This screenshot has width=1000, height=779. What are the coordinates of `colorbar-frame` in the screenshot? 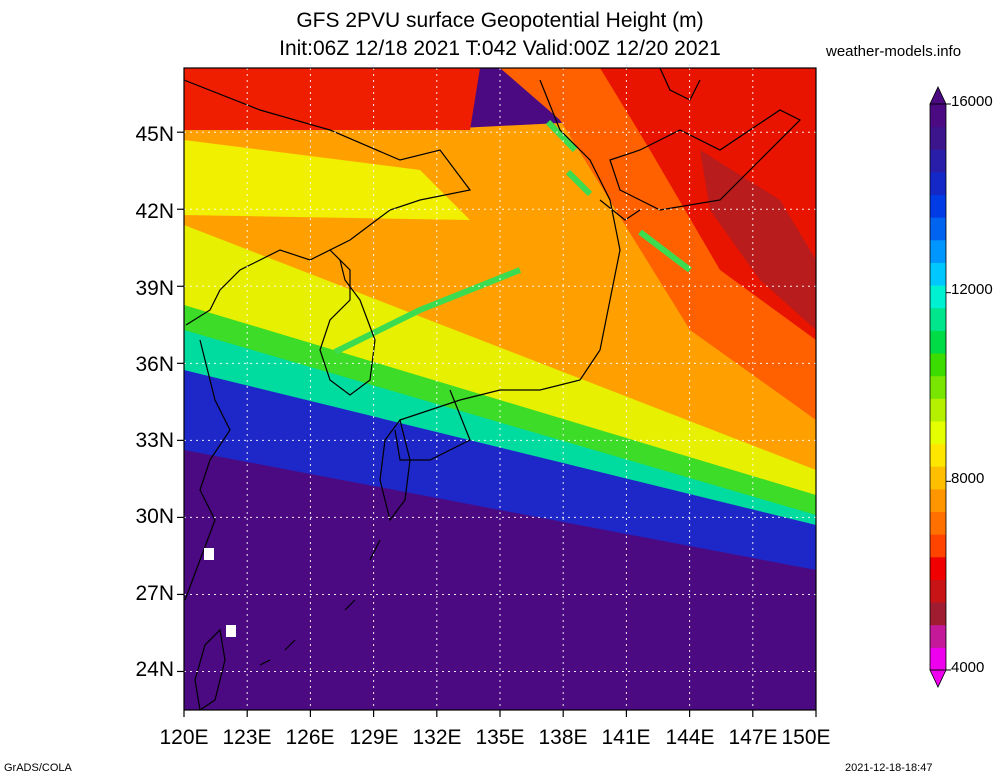 It's located at (938, 387).